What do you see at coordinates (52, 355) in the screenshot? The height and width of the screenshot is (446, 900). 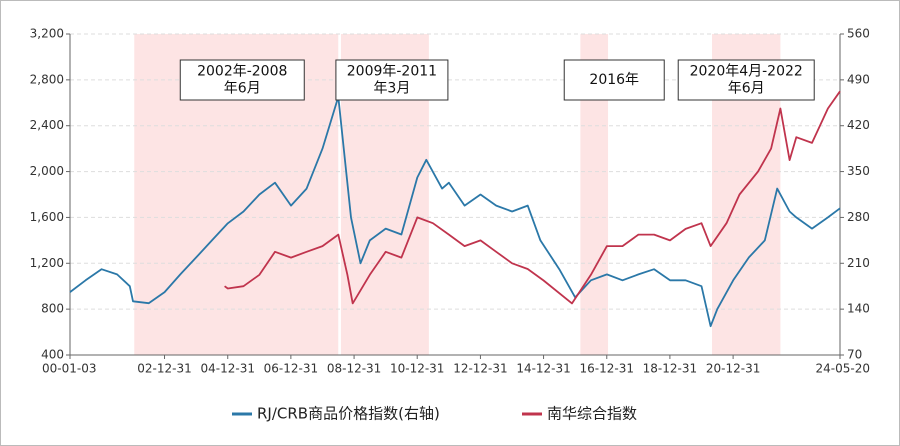 I see `y-tick-label: 400` at bounding box center [52, 355].